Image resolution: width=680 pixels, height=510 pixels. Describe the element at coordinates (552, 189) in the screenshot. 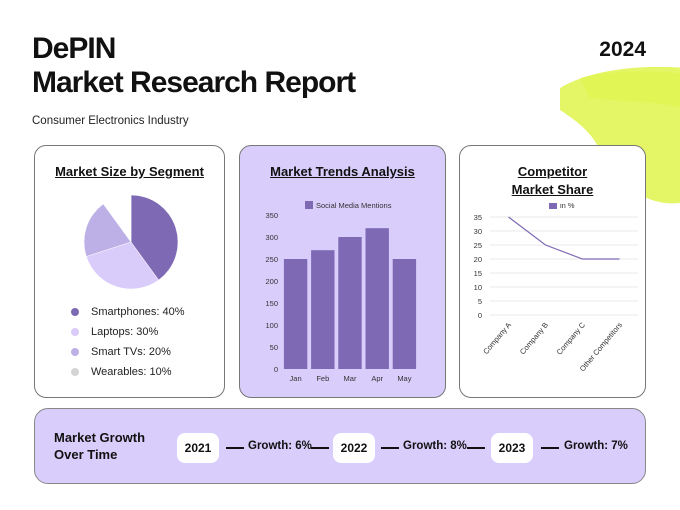

I see `competitor-title-line2: Market Share` at that location.